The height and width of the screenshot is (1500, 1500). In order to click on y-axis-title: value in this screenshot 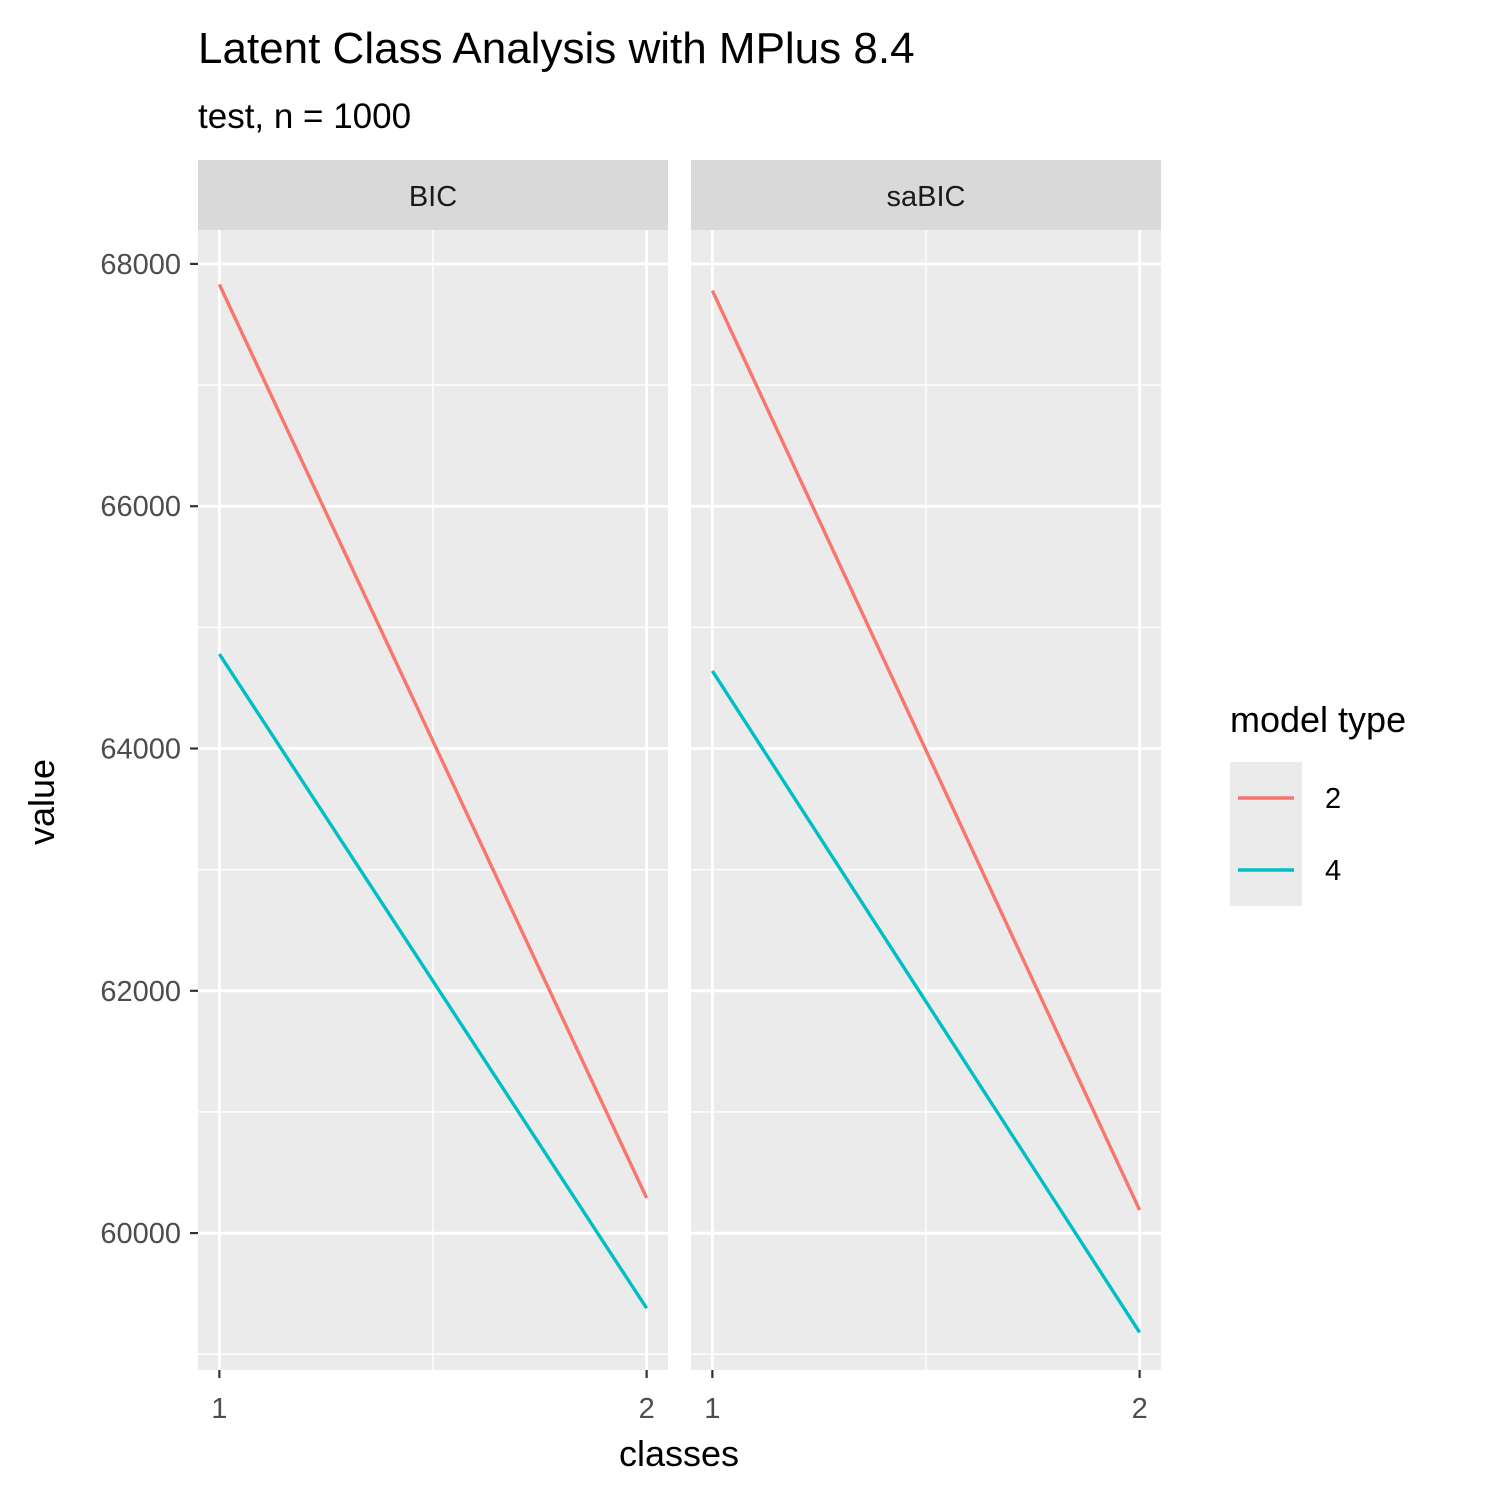, I will do `click(41, 802)`.